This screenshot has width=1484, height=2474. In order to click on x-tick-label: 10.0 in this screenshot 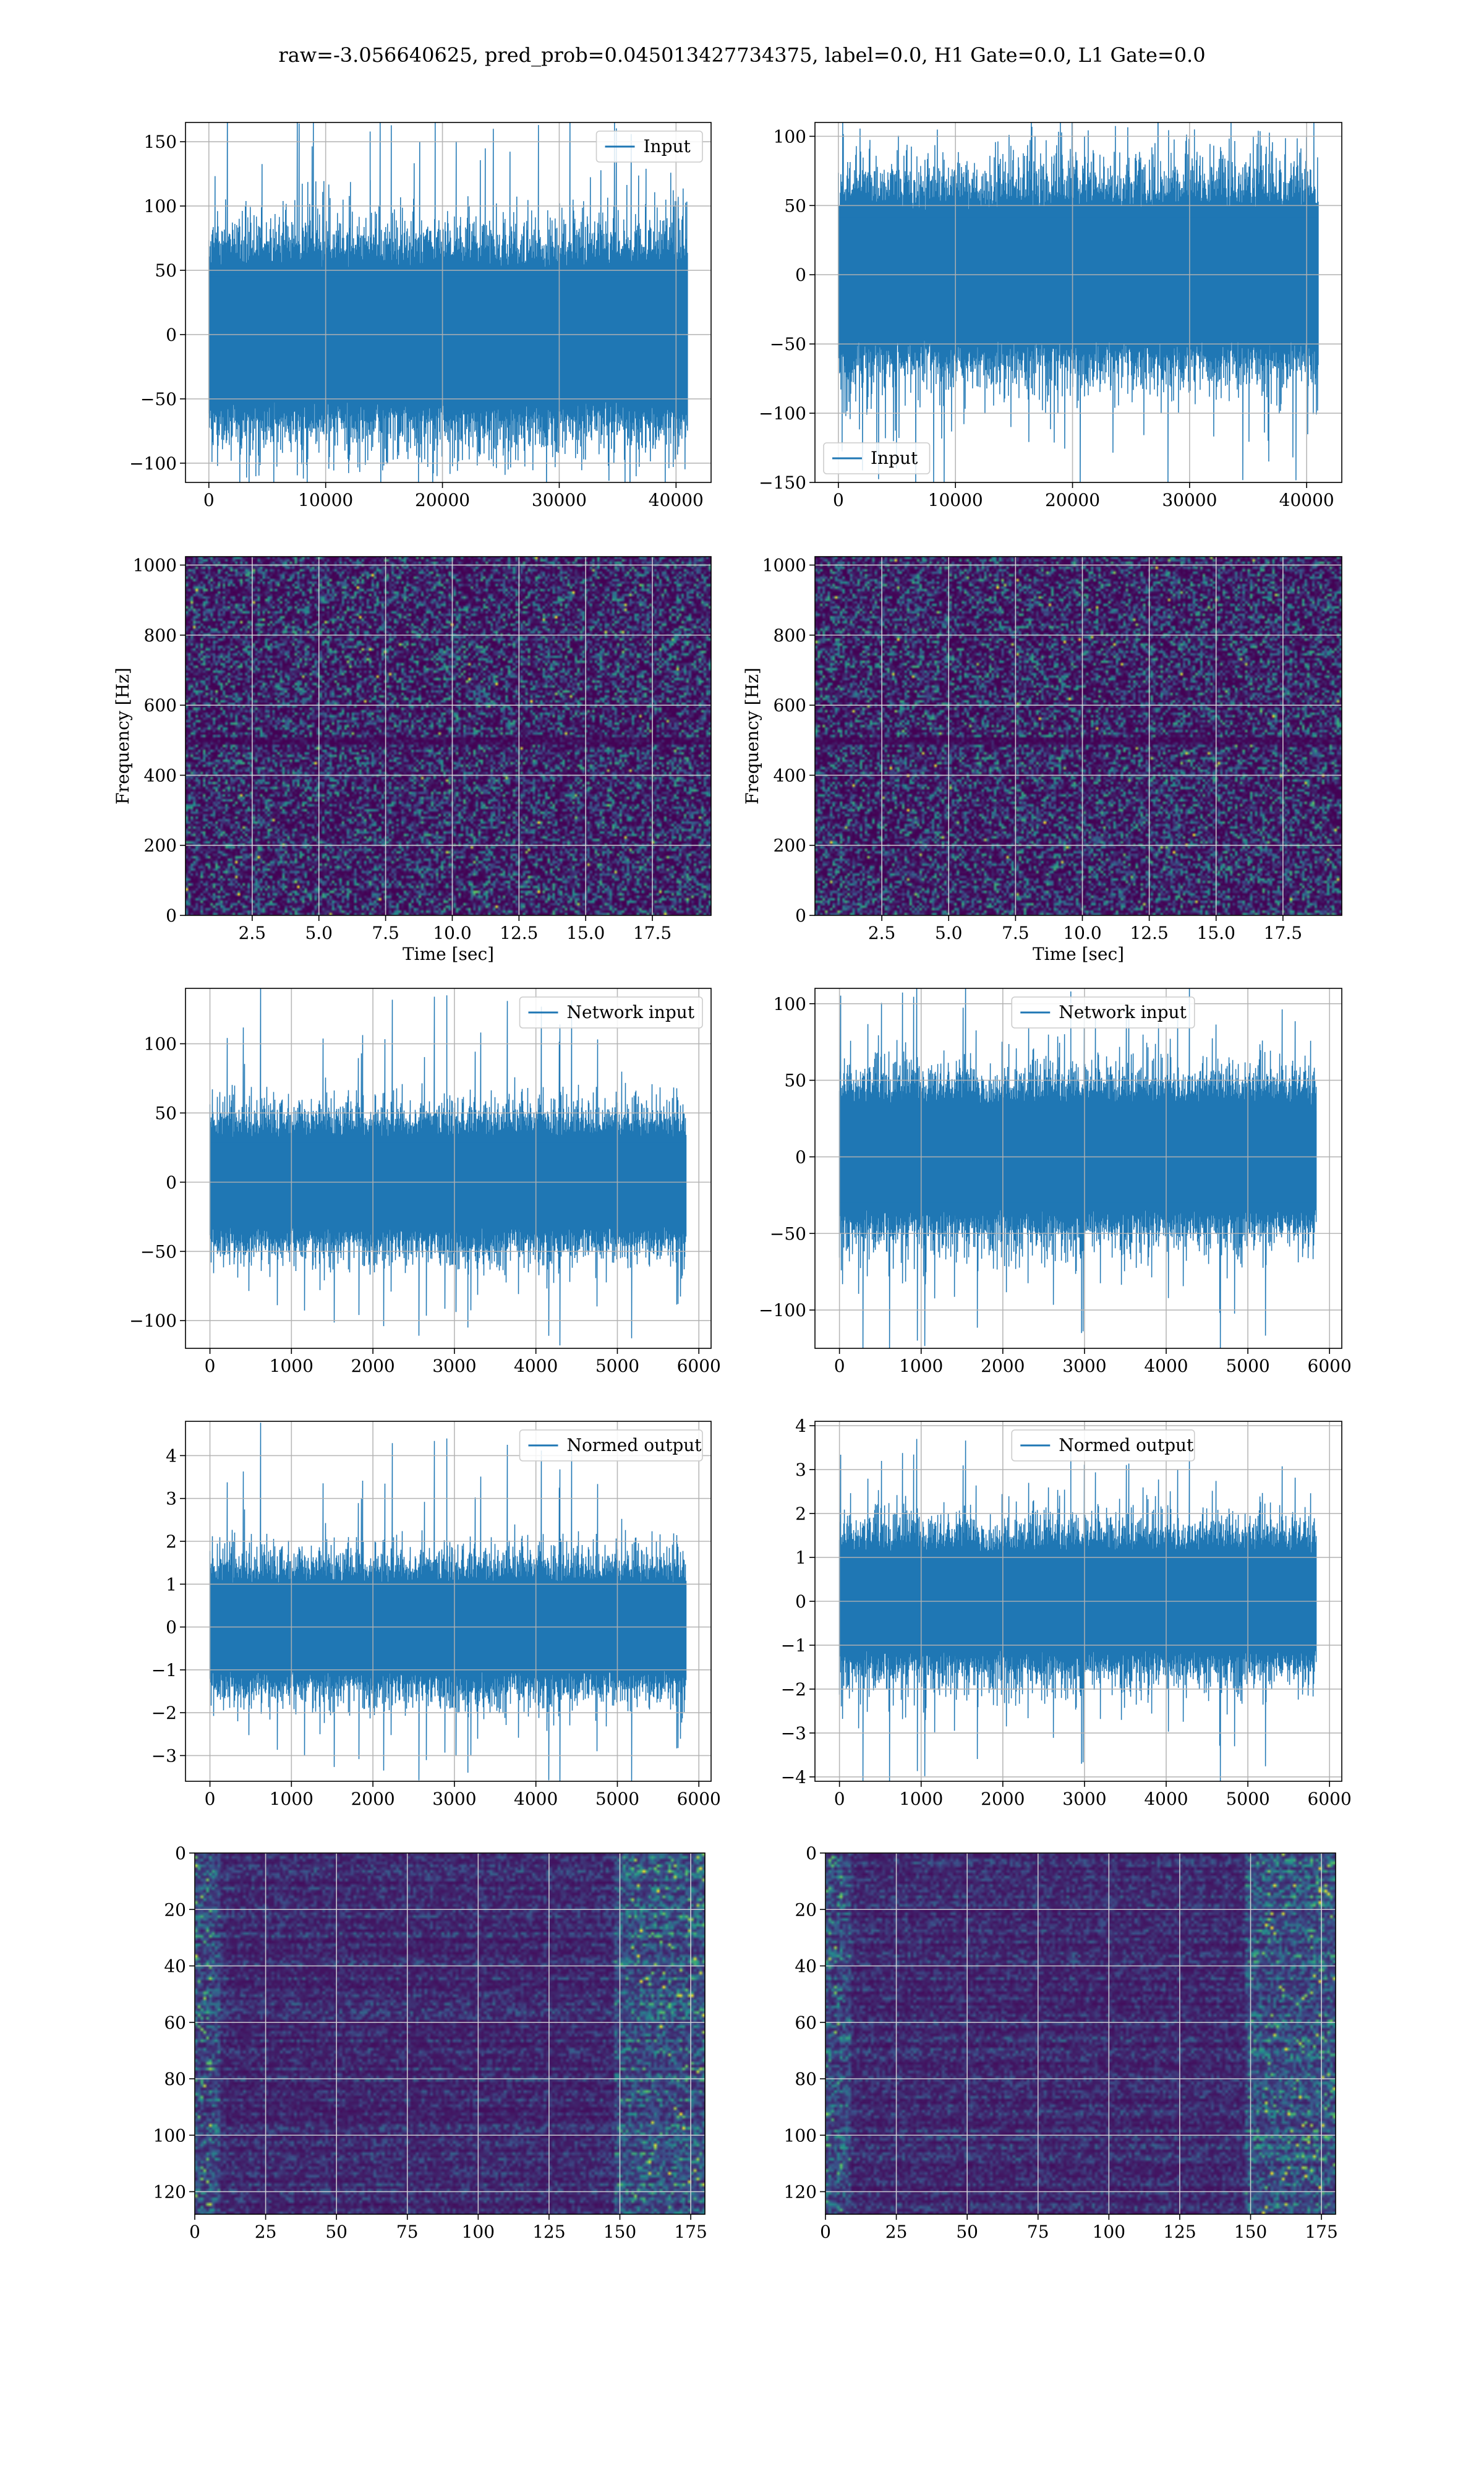, I will do `click(1082, 933)`.